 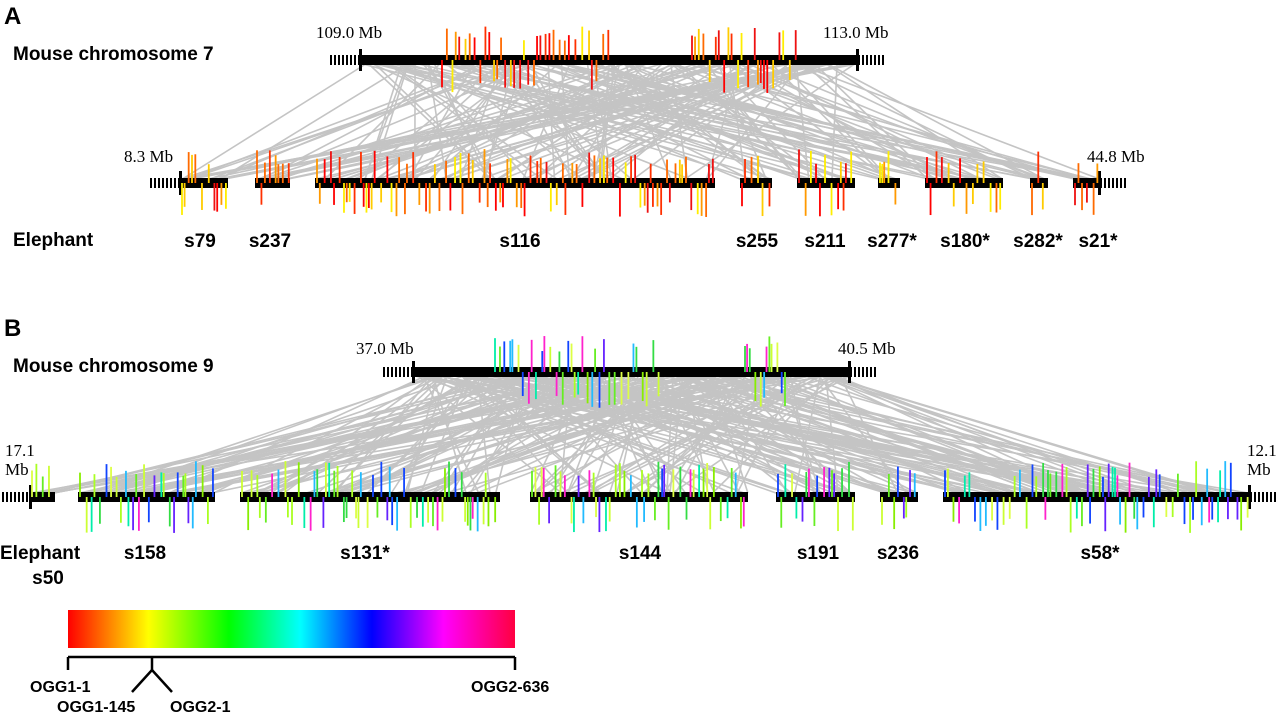 What do you see at coordinates (20, 450) in the screenshot?
I see `bottom-start: 17.1` at bounding box center [20, 450].